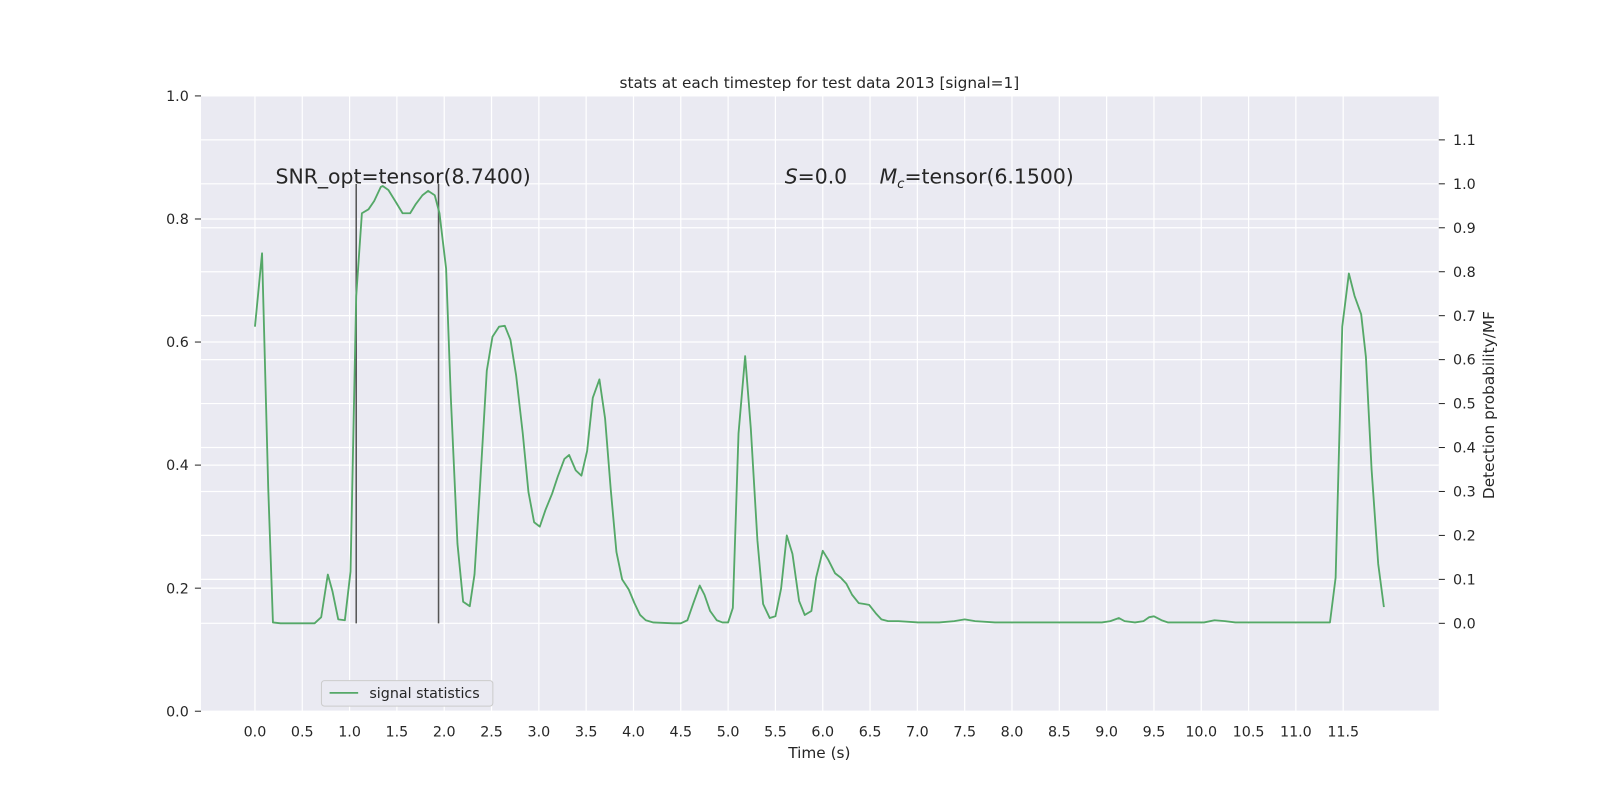 Image resolution: width=1600 pixels, height=804 pixels. Describe the element at coordinates (177, 220) in the screenshot. I see `y-tick-label: 0.8` at that location.